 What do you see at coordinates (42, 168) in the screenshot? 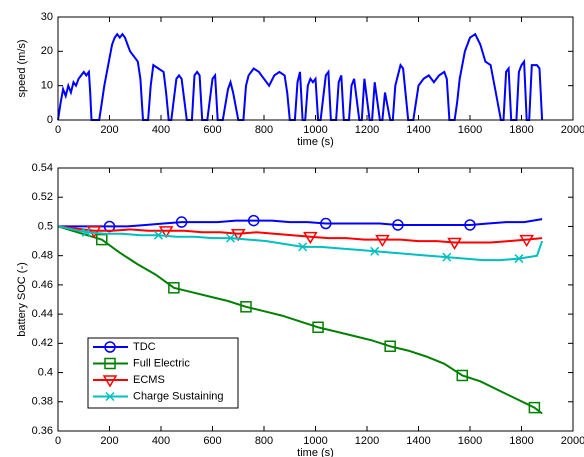
I see `y-tick-label: 0.54` at bounding box center [42, 168].